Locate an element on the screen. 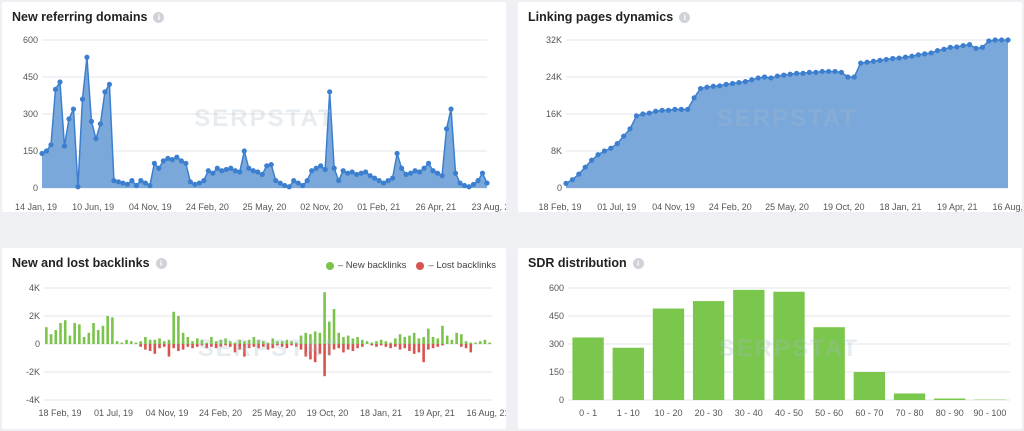 The width and height of the screenshot is (1024, 431). x-tick-label: 70 - 80 is located at coordinates (910, 413).